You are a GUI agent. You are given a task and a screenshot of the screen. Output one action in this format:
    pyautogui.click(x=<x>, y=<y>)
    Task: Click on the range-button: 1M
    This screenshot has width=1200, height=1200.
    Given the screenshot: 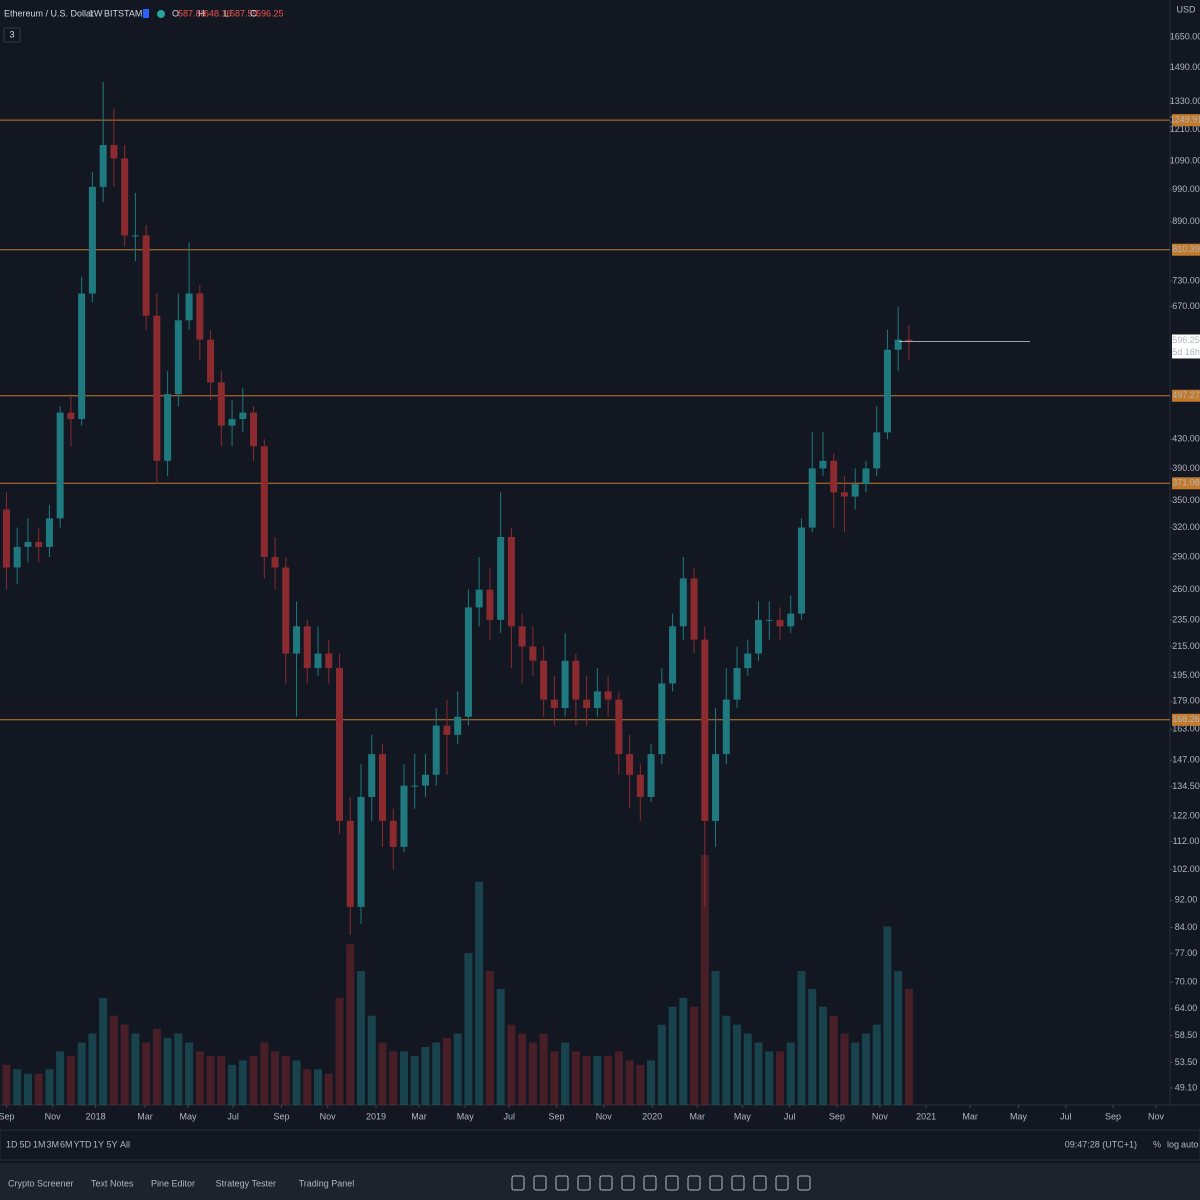 What is the action you would take?
    pyautogui.click(x=39, y=1144)
    